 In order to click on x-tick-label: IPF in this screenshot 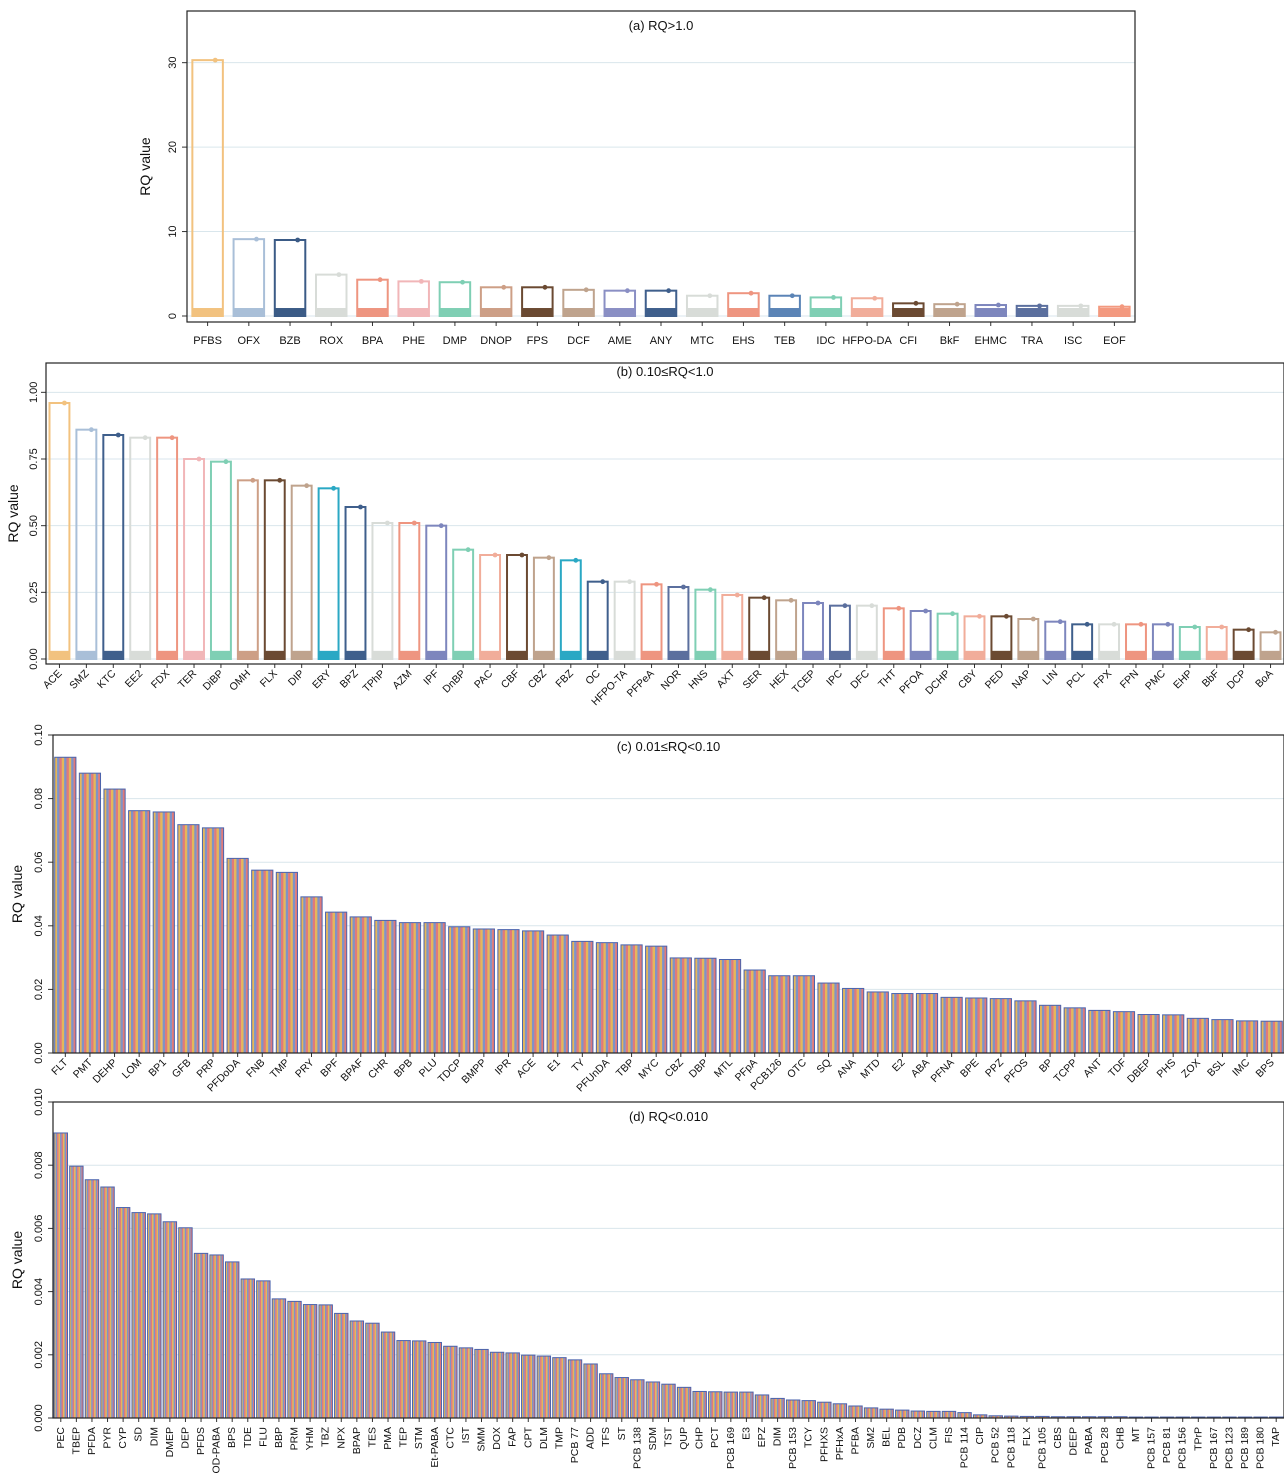, I will do `click(431, 678)`.